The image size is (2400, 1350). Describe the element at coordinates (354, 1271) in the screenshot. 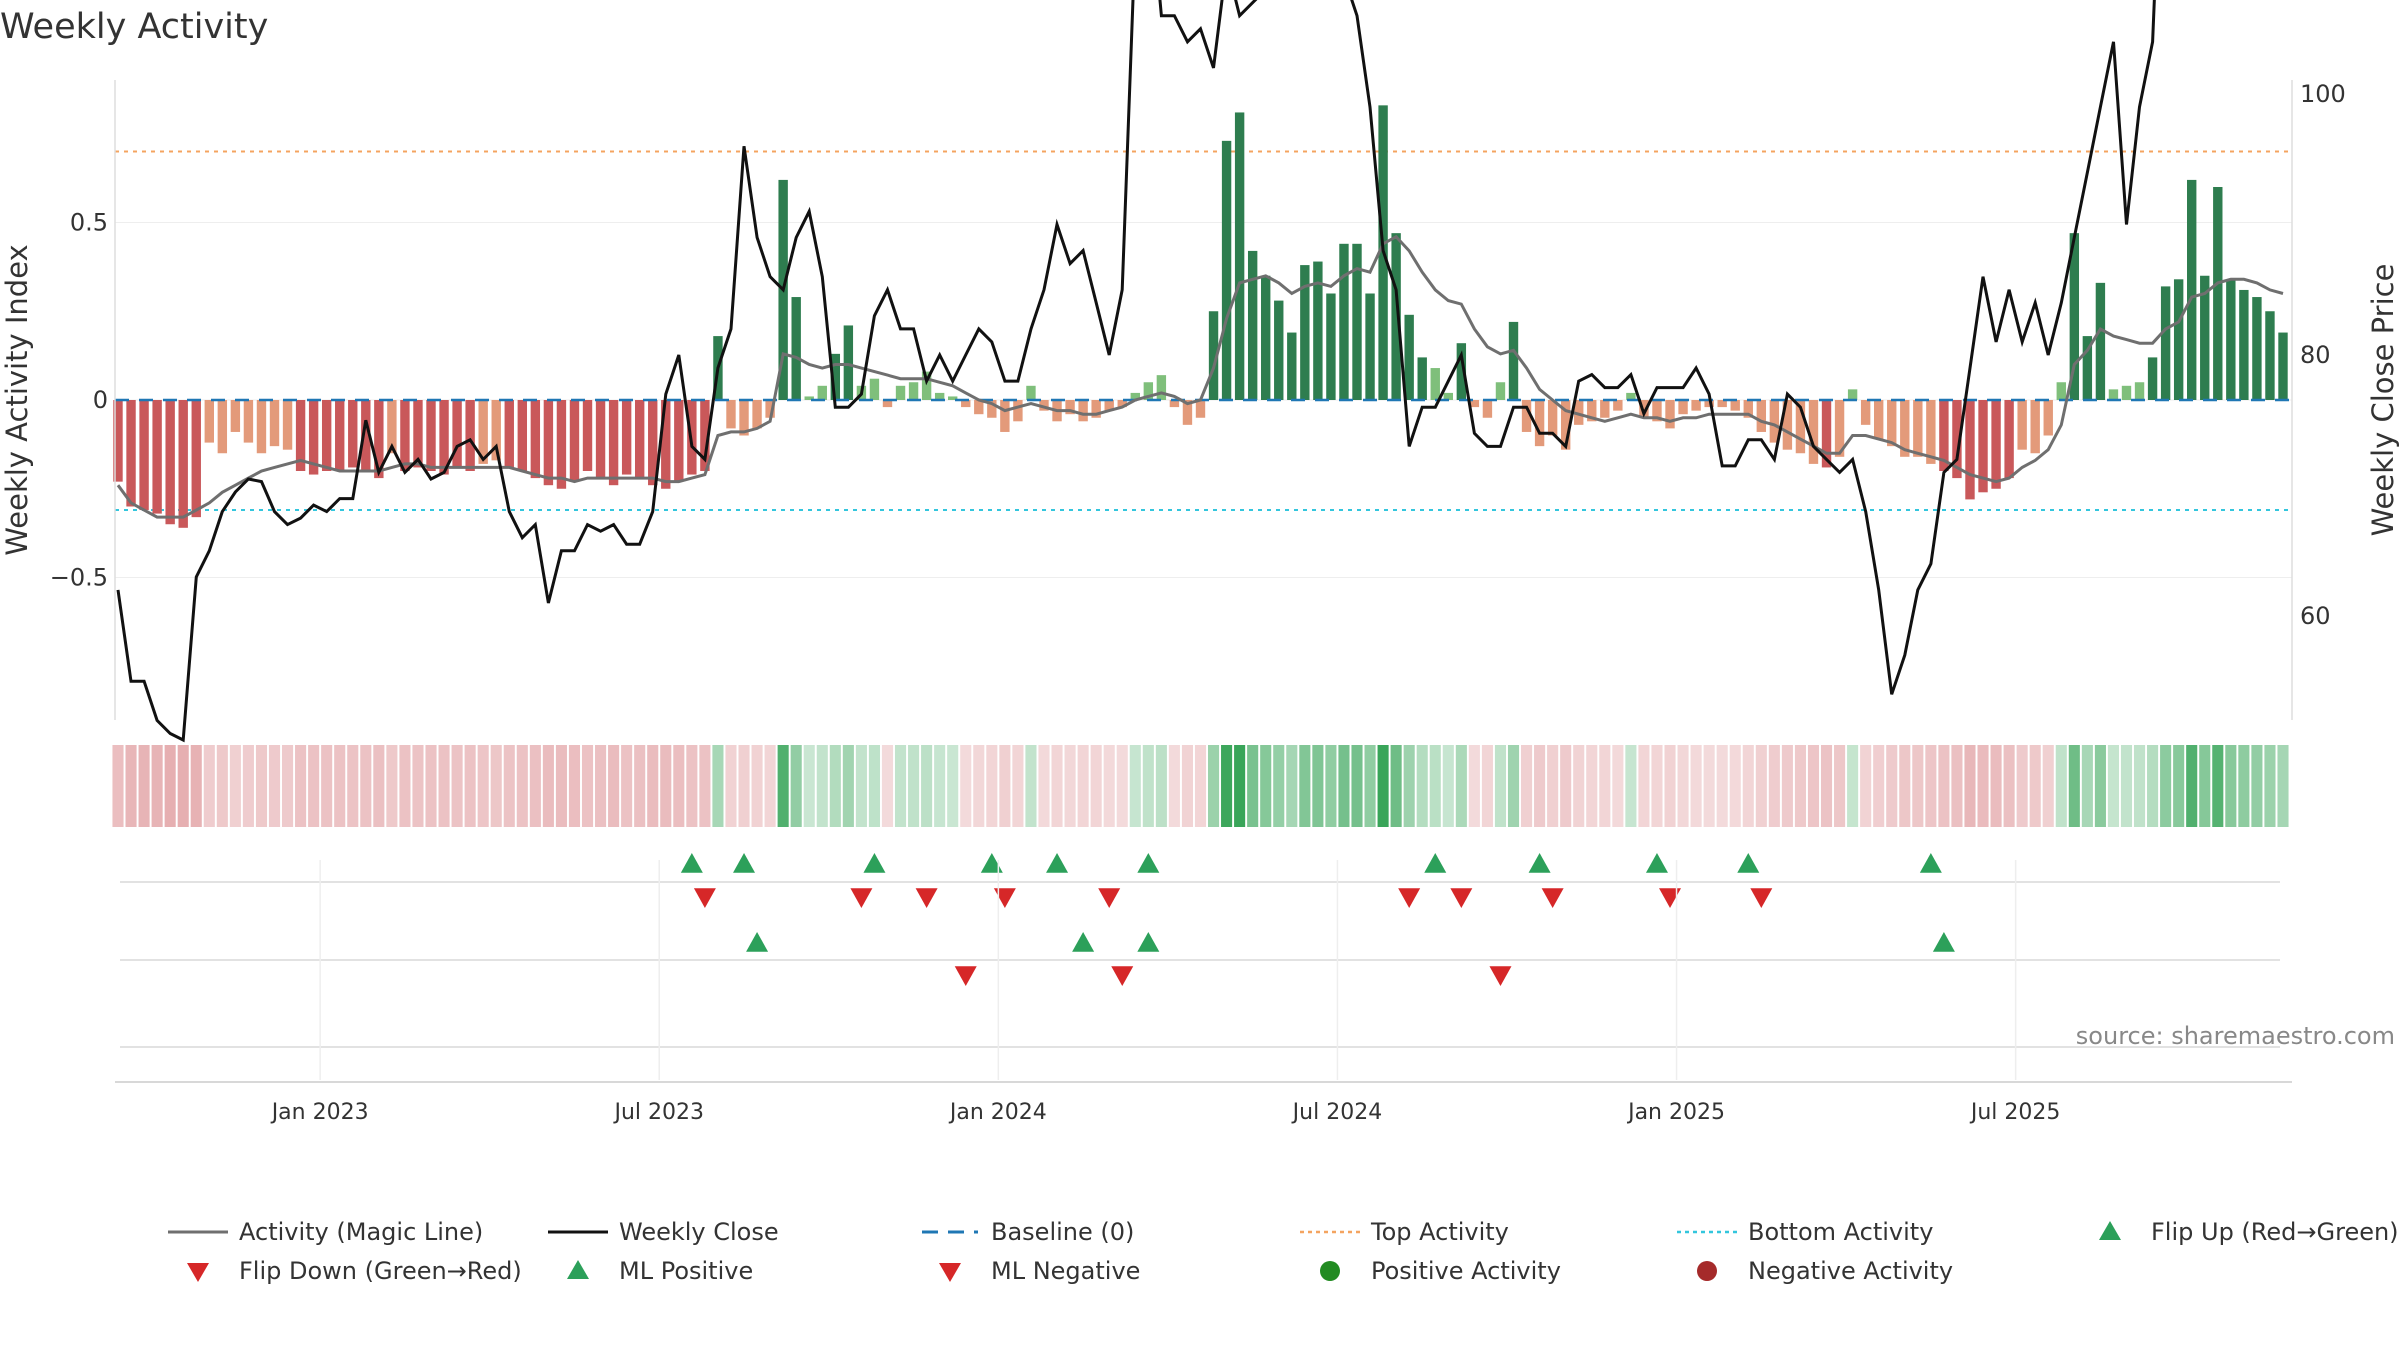

I see `legend-item-6: Flip Down (Green→Red)` at that location.